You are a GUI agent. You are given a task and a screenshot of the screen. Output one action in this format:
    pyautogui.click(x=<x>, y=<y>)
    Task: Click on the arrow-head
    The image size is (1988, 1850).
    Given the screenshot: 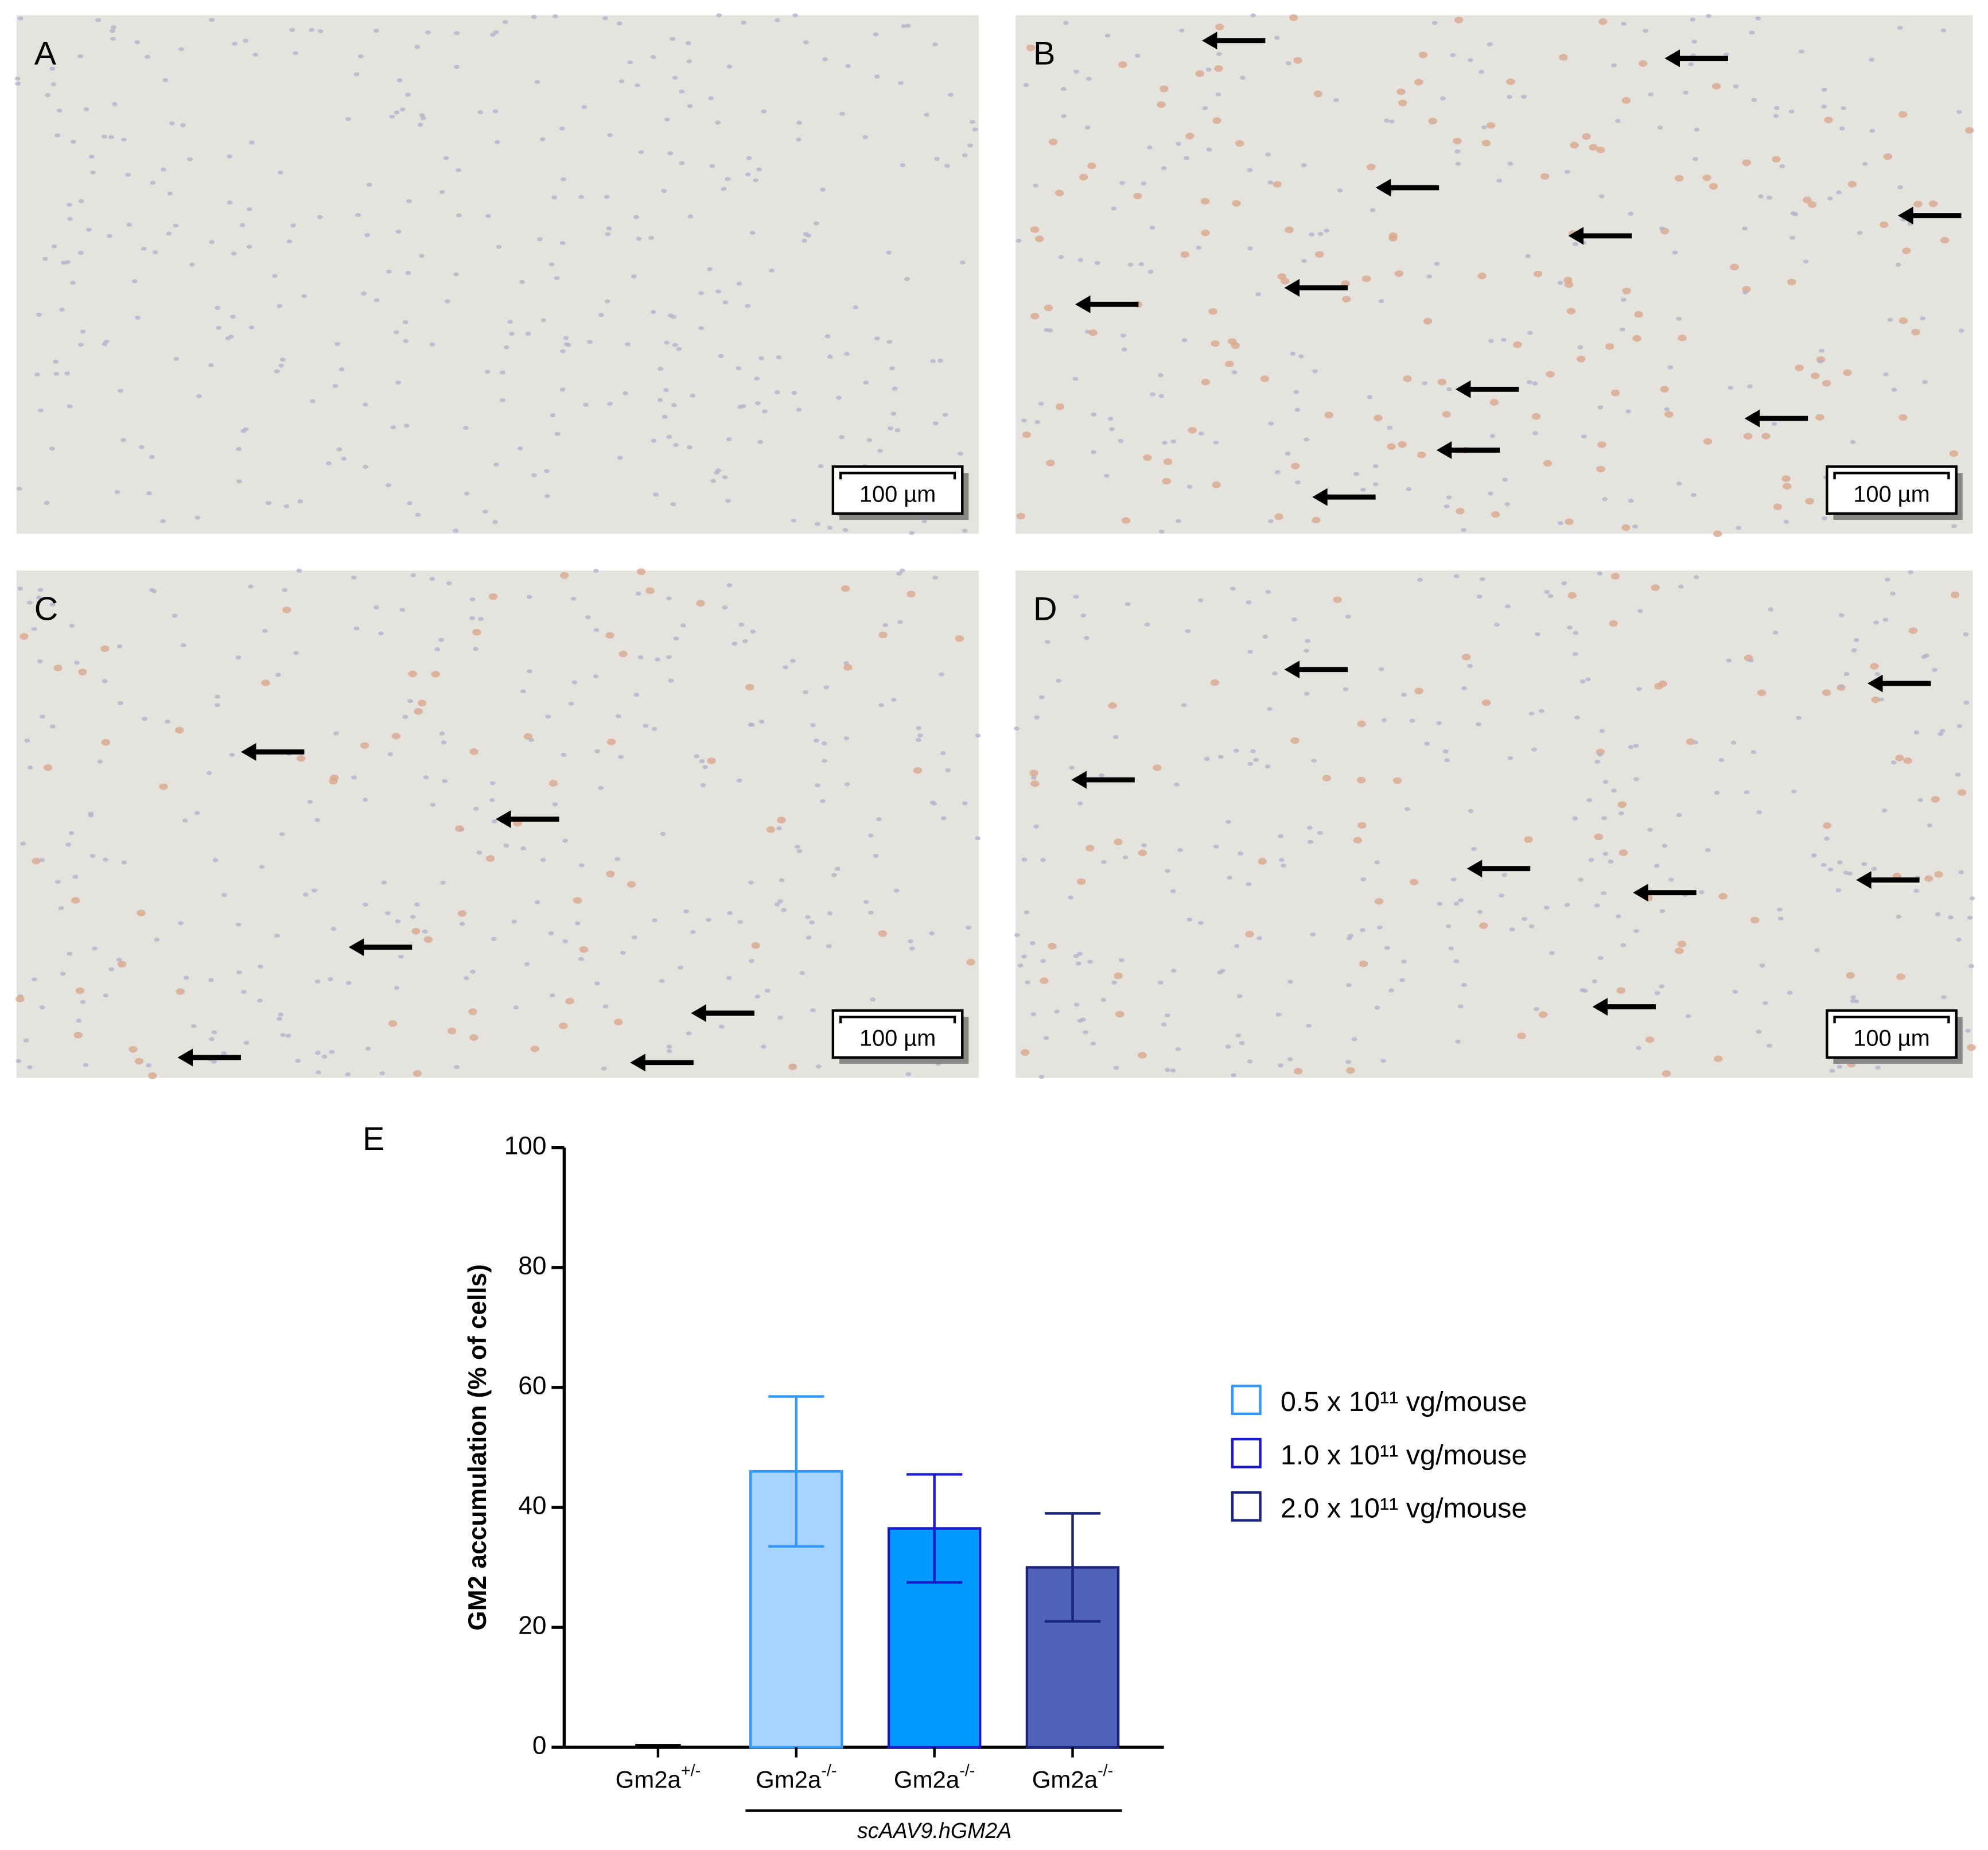 What is the action you would take?
    pyautogui.click(x=356, y=947)
    